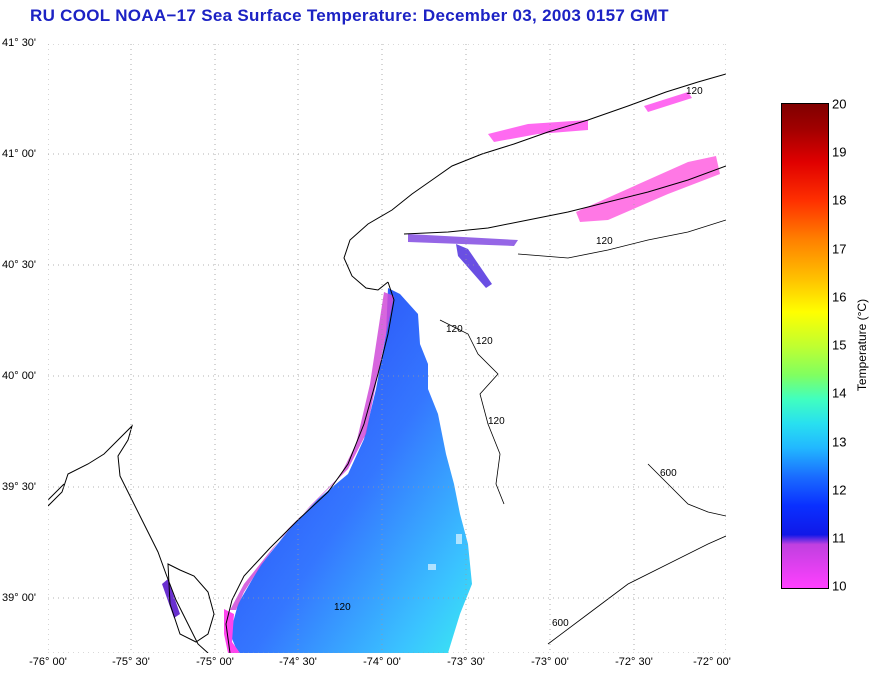 Image resolution: width=872 pixels, height=673 pixels. What do you see at coordinates (805, 346) in the screenshot?
I see `temperature-colorbar` at bounding box center [805, 346].